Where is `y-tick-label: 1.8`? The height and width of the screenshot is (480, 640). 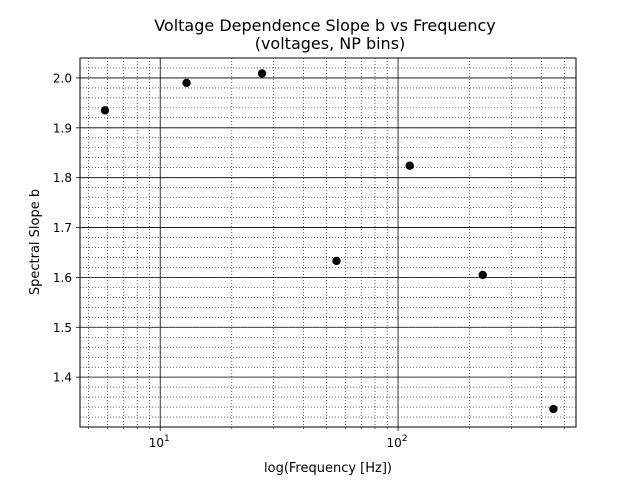 y-tick-label: 1.8 is located at coordinates (62, 178).